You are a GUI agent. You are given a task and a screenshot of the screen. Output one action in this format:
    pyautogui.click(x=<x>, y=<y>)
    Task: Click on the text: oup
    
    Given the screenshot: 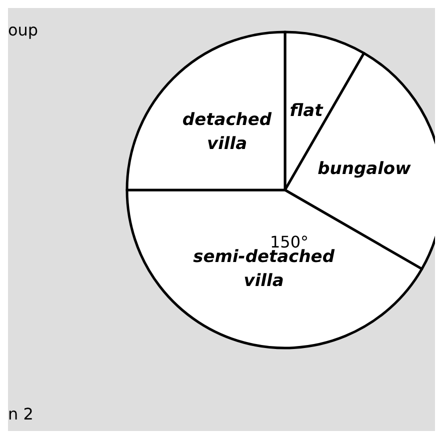 What is the action you would take?
    pyautogui.click(x=23, y=30)
    